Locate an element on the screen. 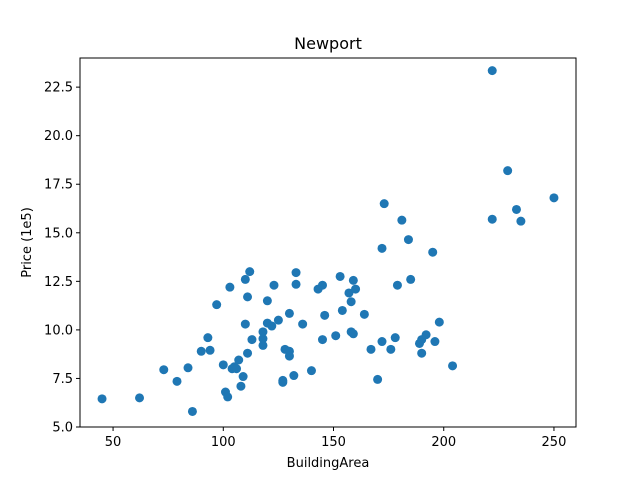 The height and width of the screenshot is (480, 640). y-tick-label: 10.0 is located at coordinates (58, 330).